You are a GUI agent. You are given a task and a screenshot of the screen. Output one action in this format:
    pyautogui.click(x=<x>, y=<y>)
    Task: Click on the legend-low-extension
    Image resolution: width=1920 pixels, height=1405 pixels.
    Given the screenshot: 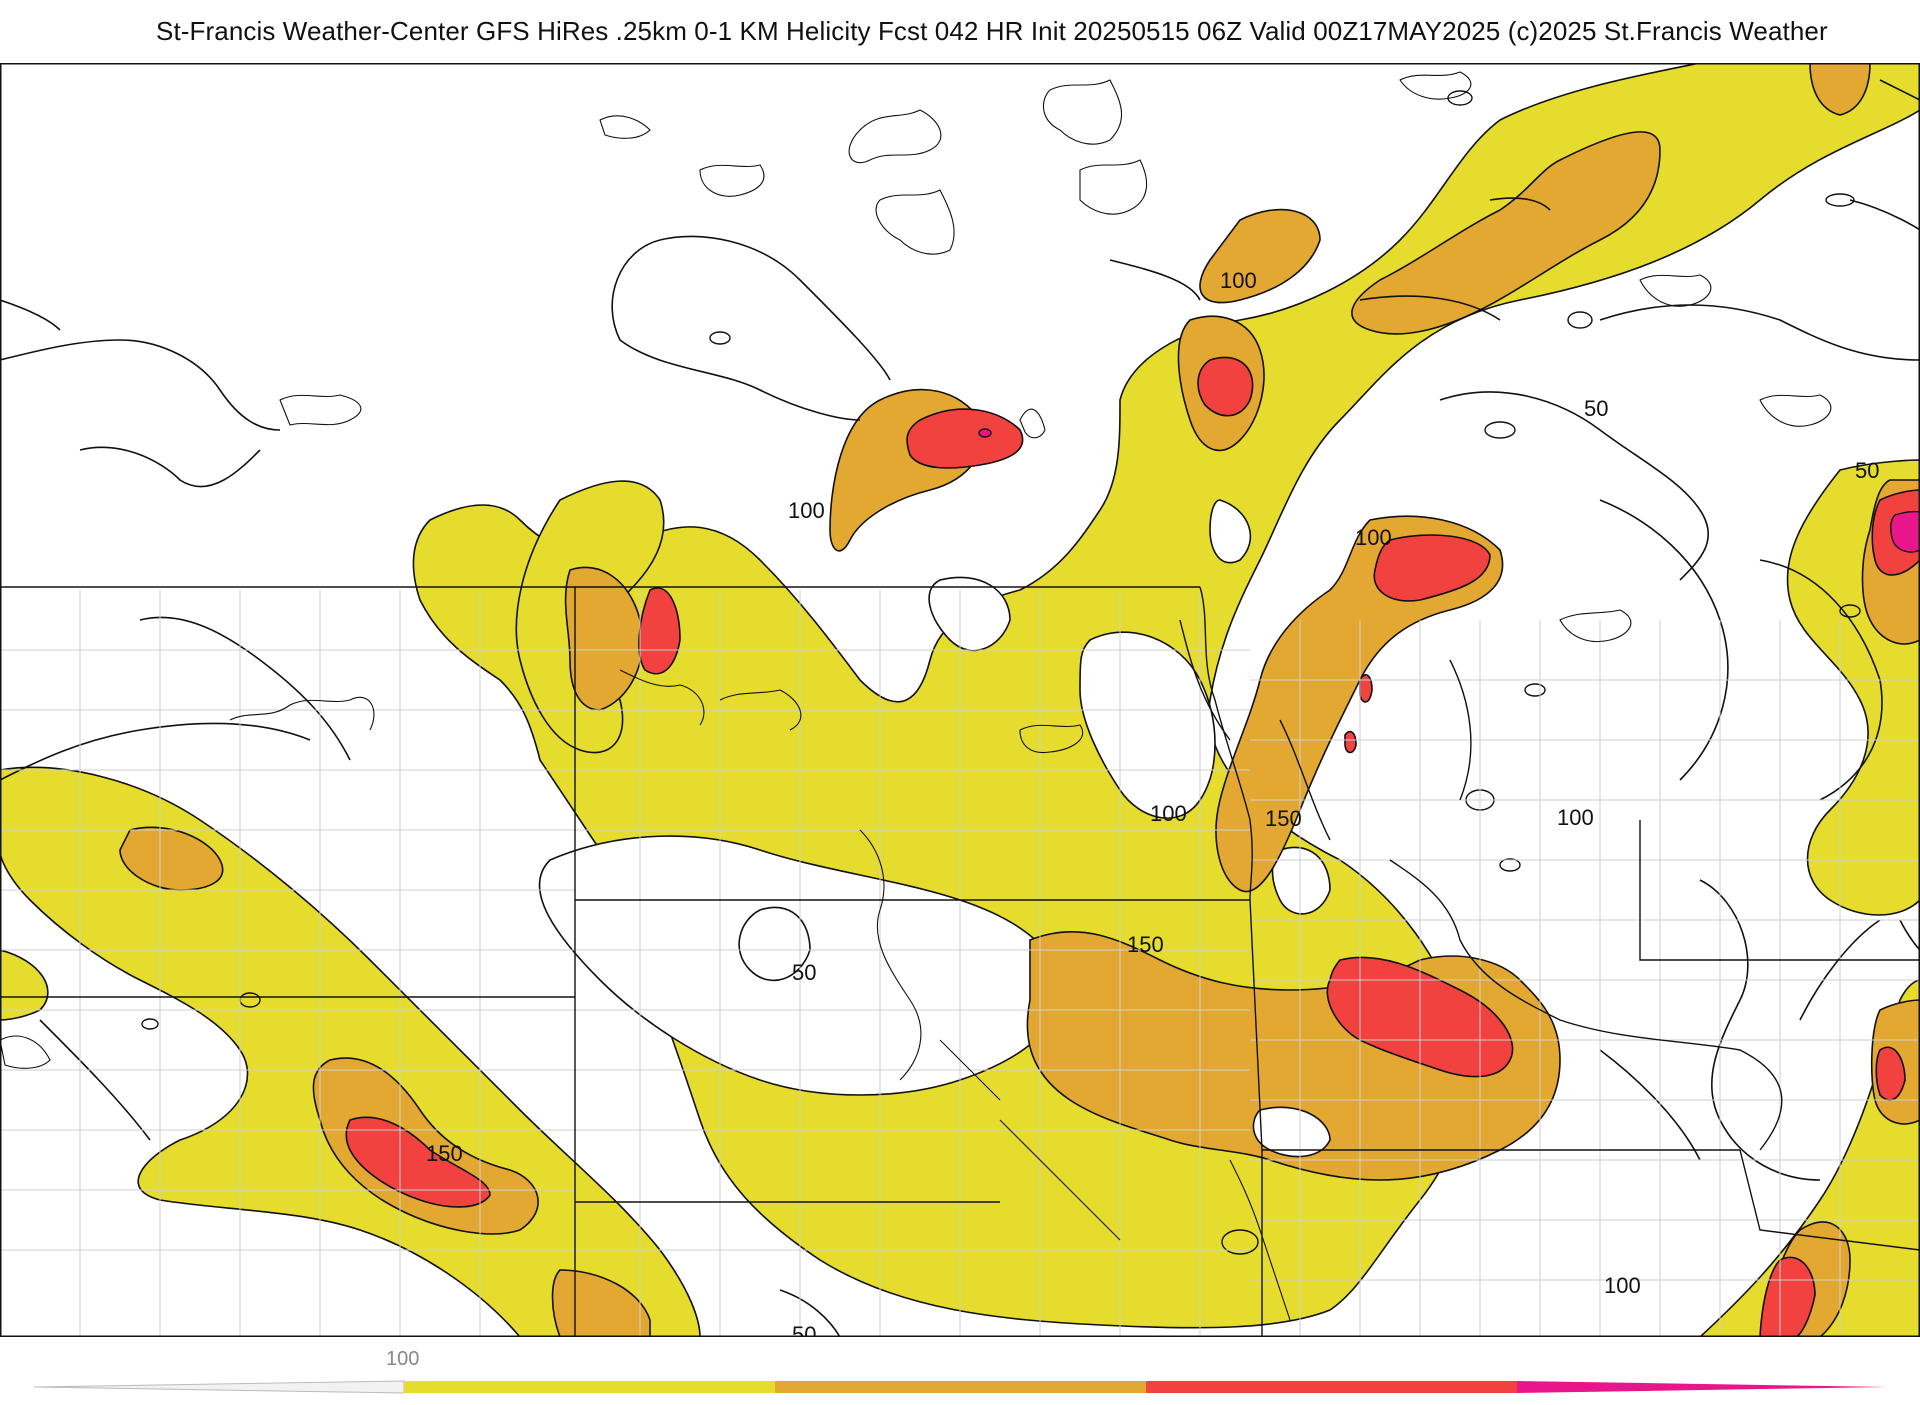 What is the action you would take?
    pyautogui.click(x=219, y=1387)
    